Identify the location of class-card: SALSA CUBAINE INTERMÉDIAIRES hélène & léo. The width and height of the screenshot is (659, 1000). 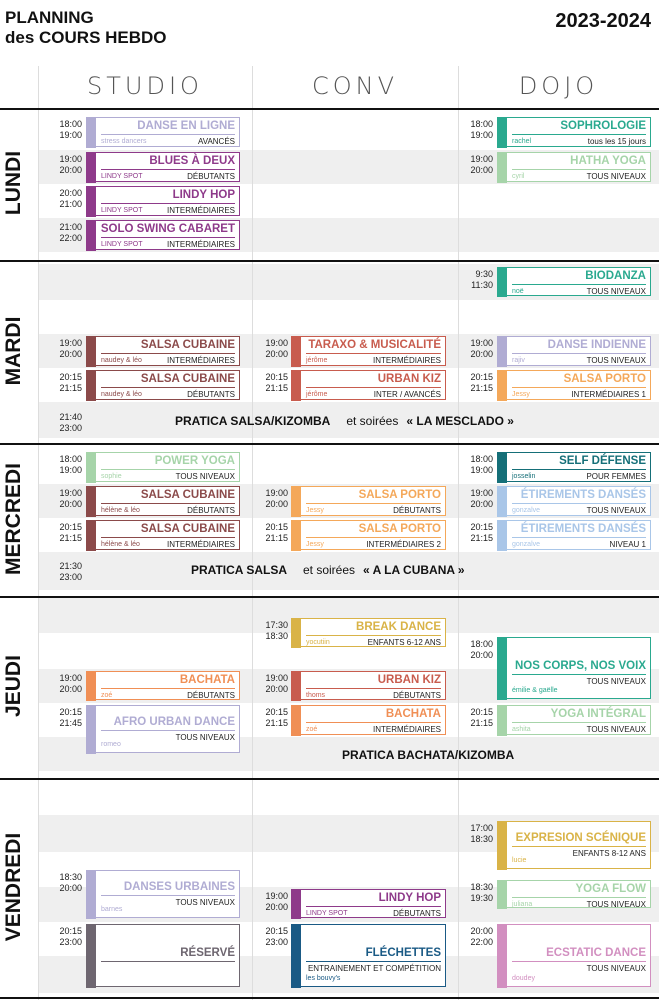
(162, 535).